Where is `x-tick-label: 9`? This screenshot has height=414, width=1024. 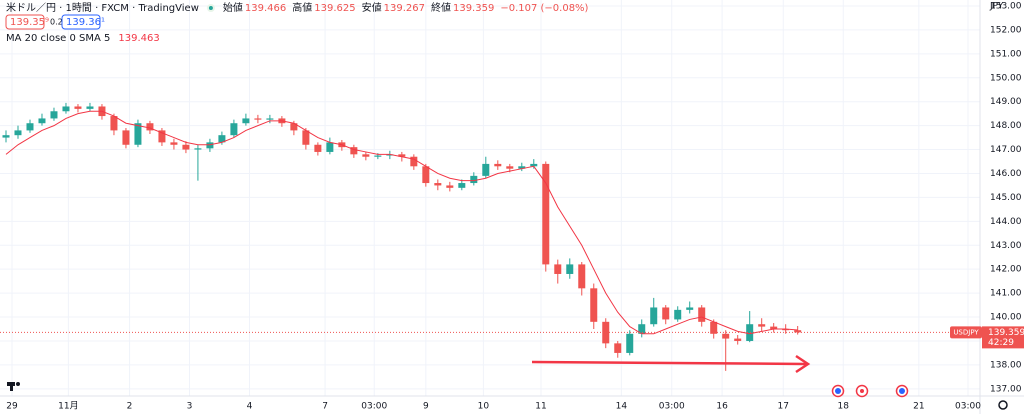 x-tick-label: 9 is located at coordinates (426, 407).